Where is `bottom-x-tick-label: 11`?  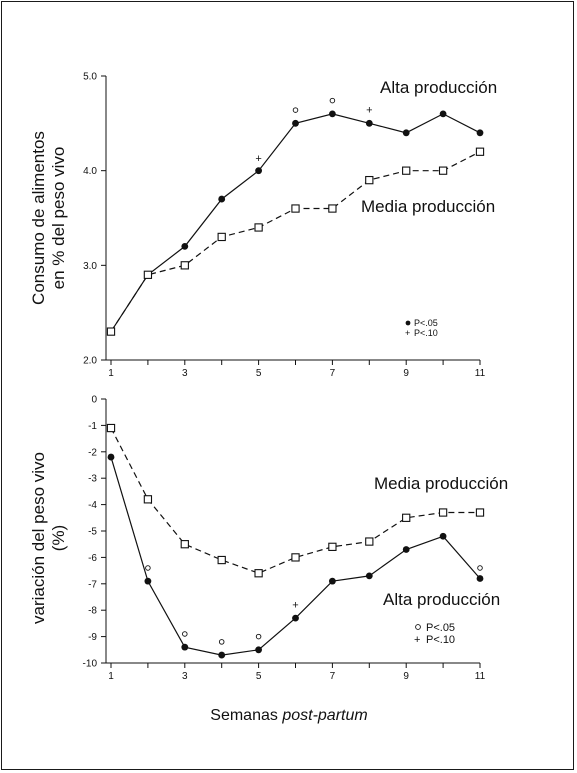
bottom-x-tick-label: 11 is located at coordinates (480, 676).